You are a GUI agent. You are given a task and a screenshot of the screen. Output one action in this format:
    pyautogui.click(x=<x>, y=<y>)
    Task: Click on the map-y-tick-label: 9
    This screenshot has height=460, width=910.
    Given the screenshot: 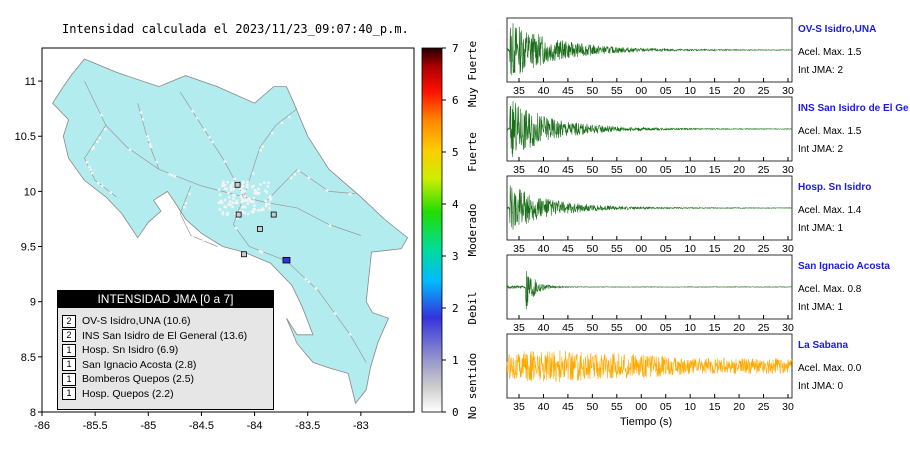 What is the action you would take?
    pyautogui.click(x=33, y=303)
    